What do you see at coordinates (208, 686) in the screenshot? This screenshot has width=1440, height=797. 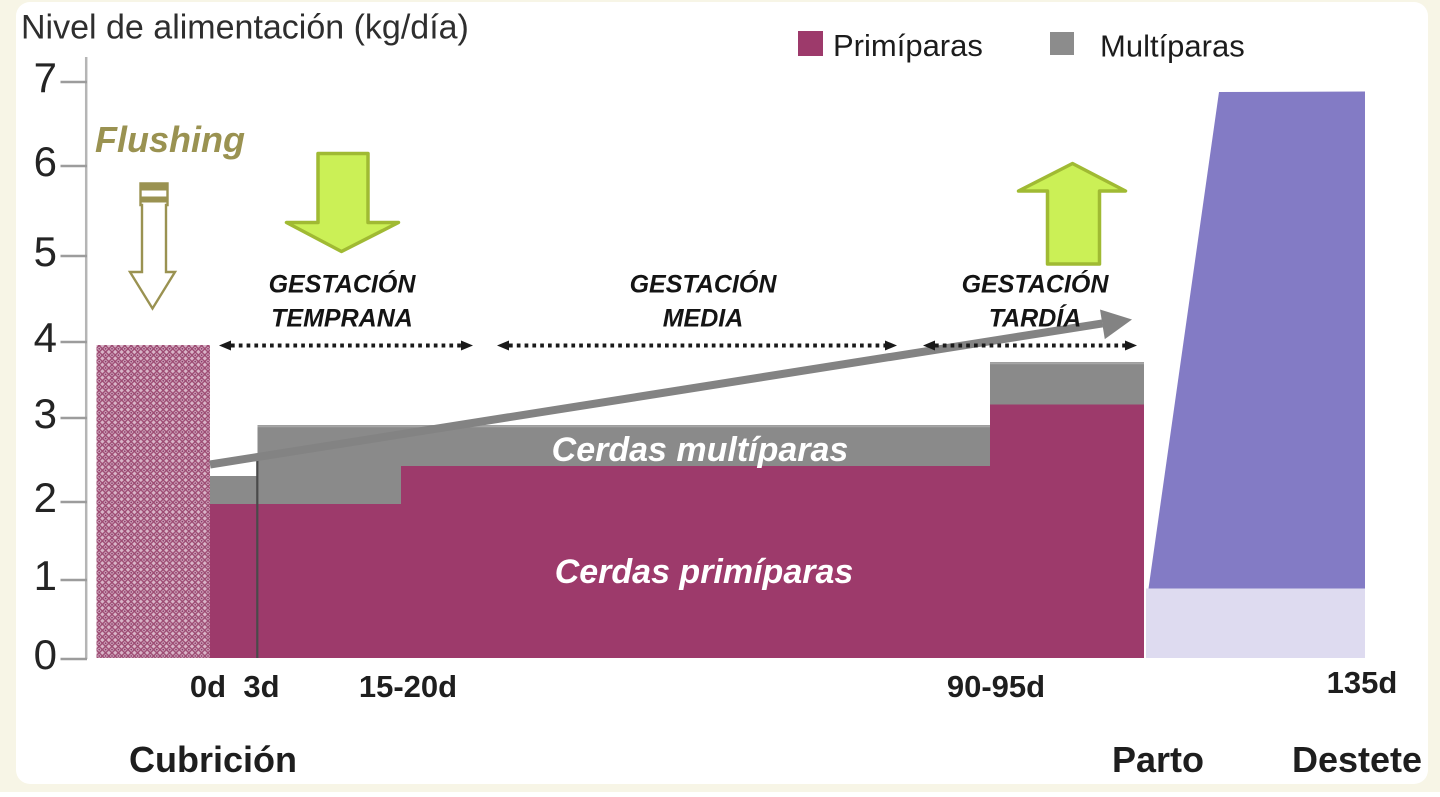 I see `svg-text: 0d` at bounding box center [208, 686].